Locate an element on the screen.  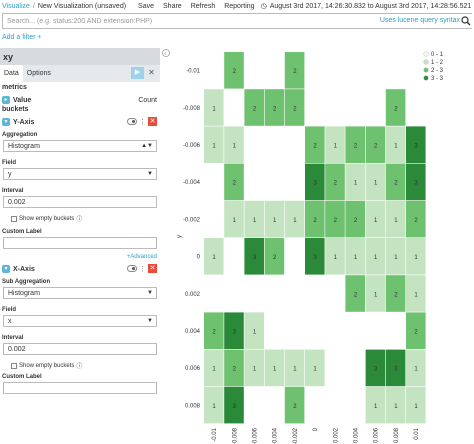
apply-changes-button: ▶ is located at coordinates (137, 73).